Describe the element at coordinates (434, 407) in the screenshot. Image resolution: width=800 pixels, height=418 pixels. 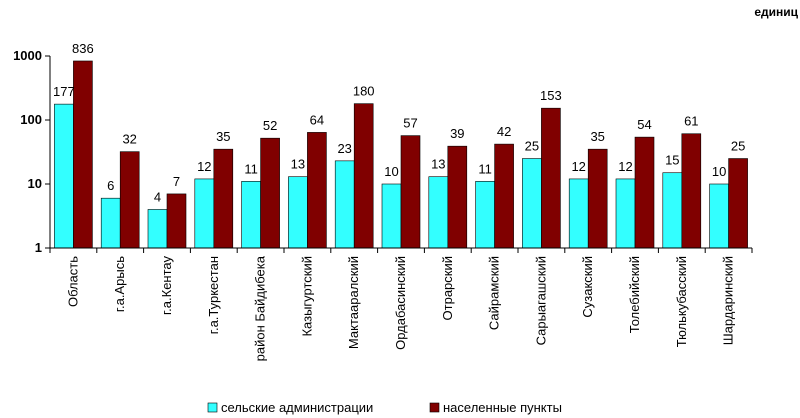
I see `legend-swatch-settlements` at that location.